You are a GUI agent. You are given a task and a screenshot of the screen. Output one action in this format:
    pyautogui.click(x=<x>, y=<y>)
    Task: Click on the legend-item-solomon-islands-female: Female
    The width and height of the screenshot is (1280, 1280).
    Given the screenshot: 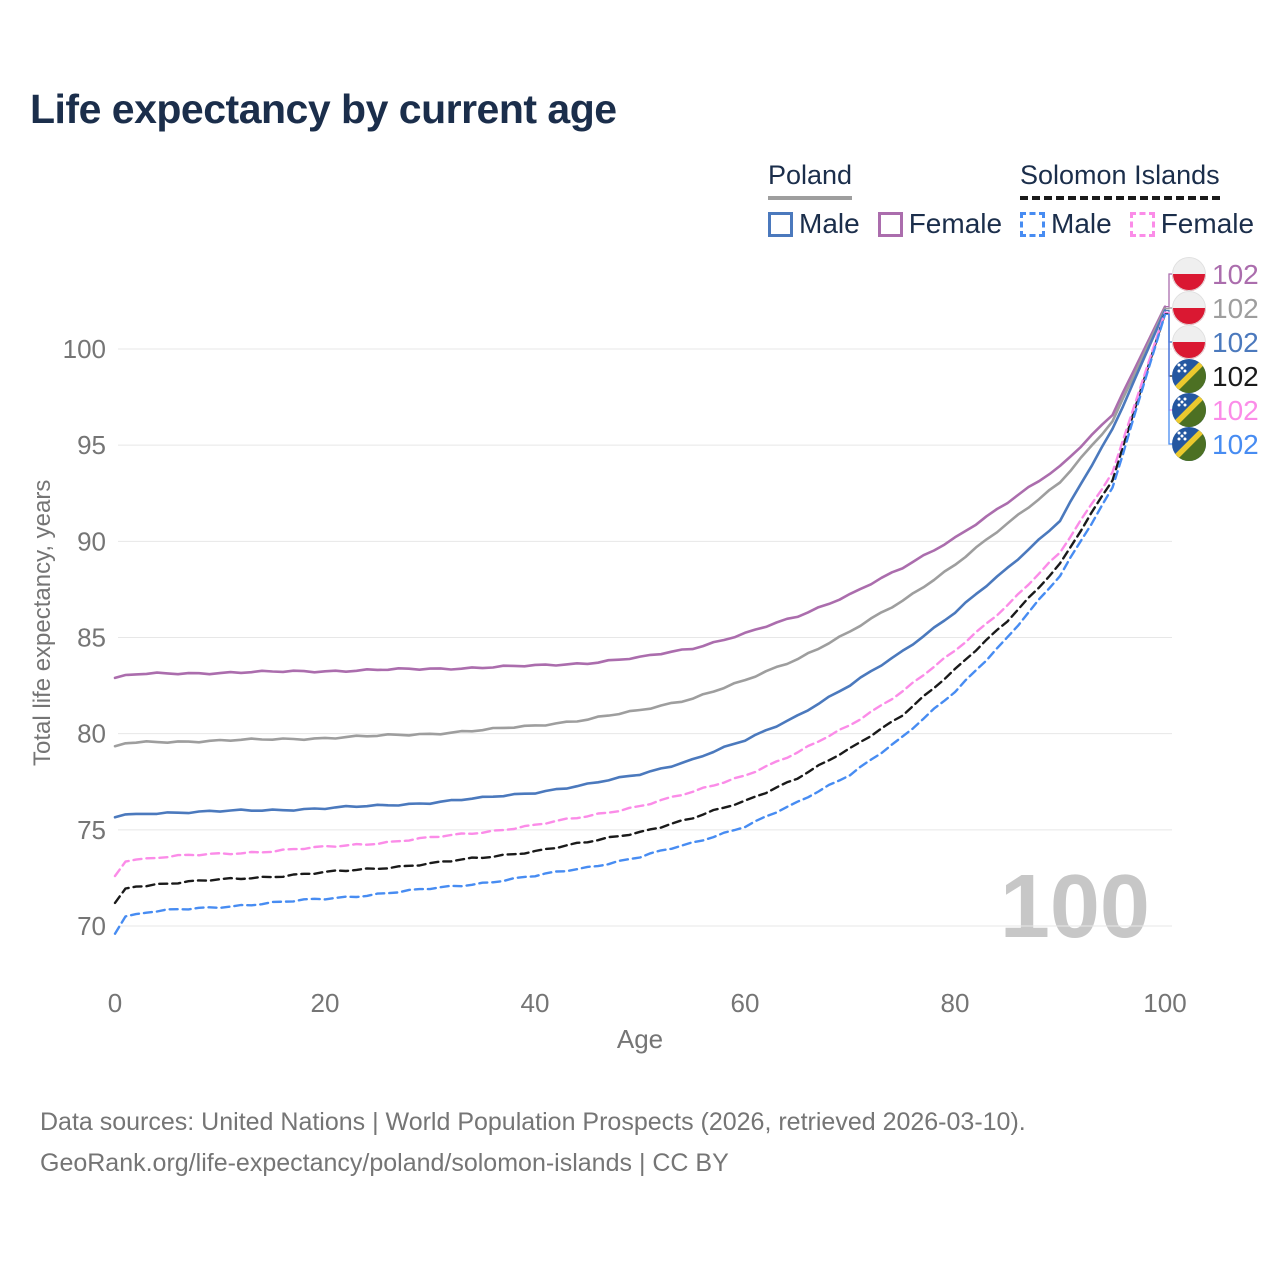 What is the action you would take?
    pyautogui.click(x=1192, y=224)
    